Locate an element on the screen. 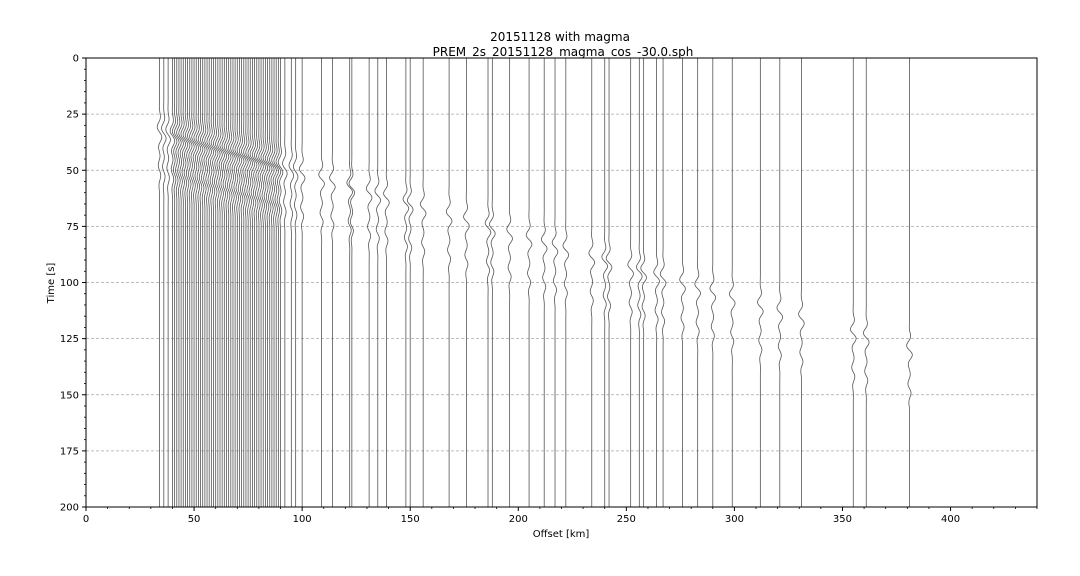 The image size is (1080, 576). y-tick-label: 75 is located at coordinates (72, 227).